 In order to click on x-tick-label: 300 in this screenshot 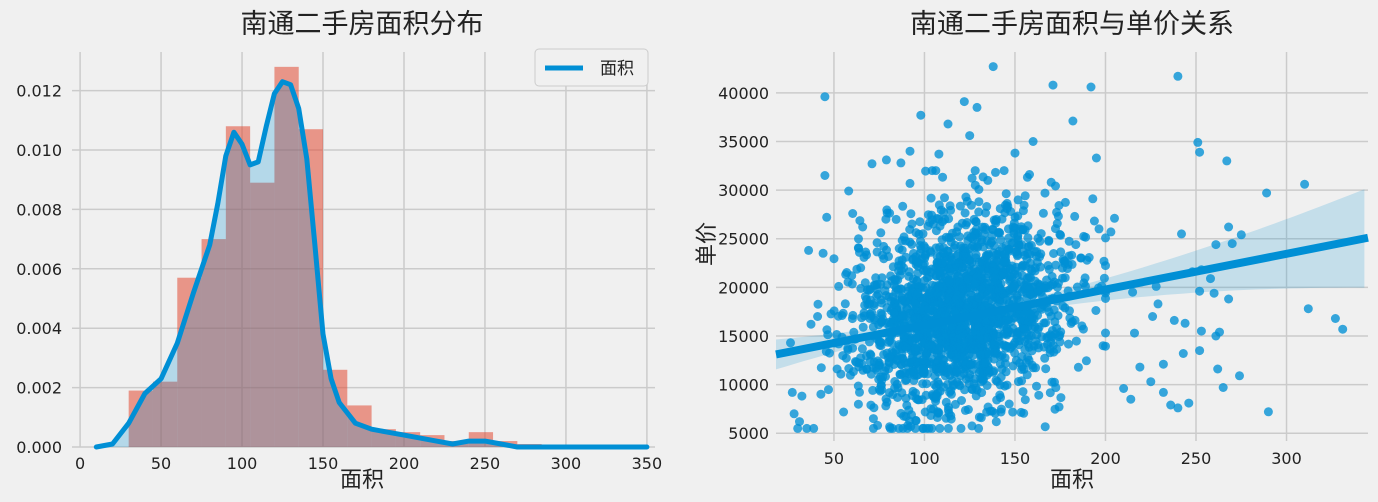, I will do `click(1286, 458)`.